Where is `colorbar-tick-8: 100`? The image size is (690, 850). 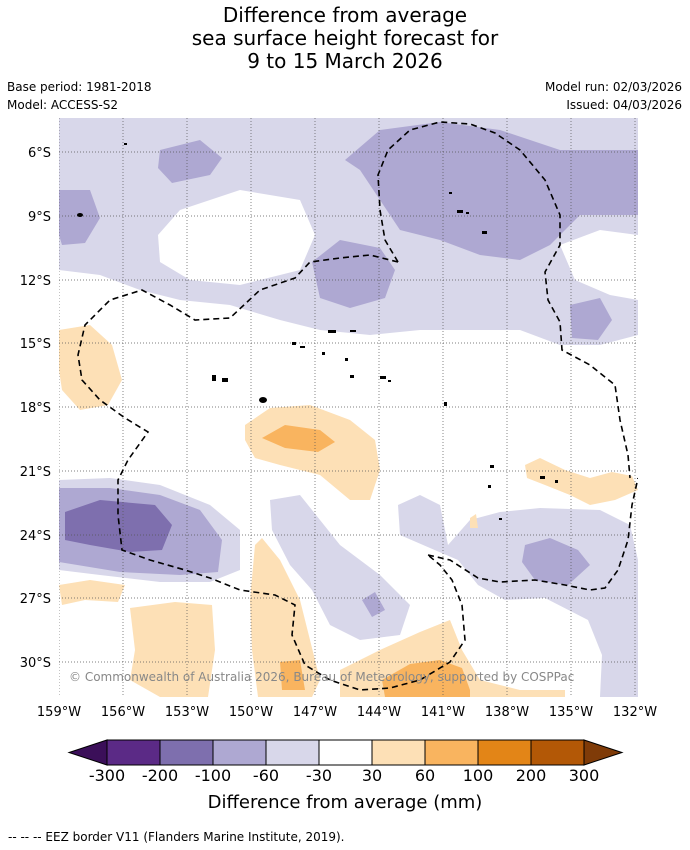 colorbar-tick-8: 100 is located at coordinates (478, 775).